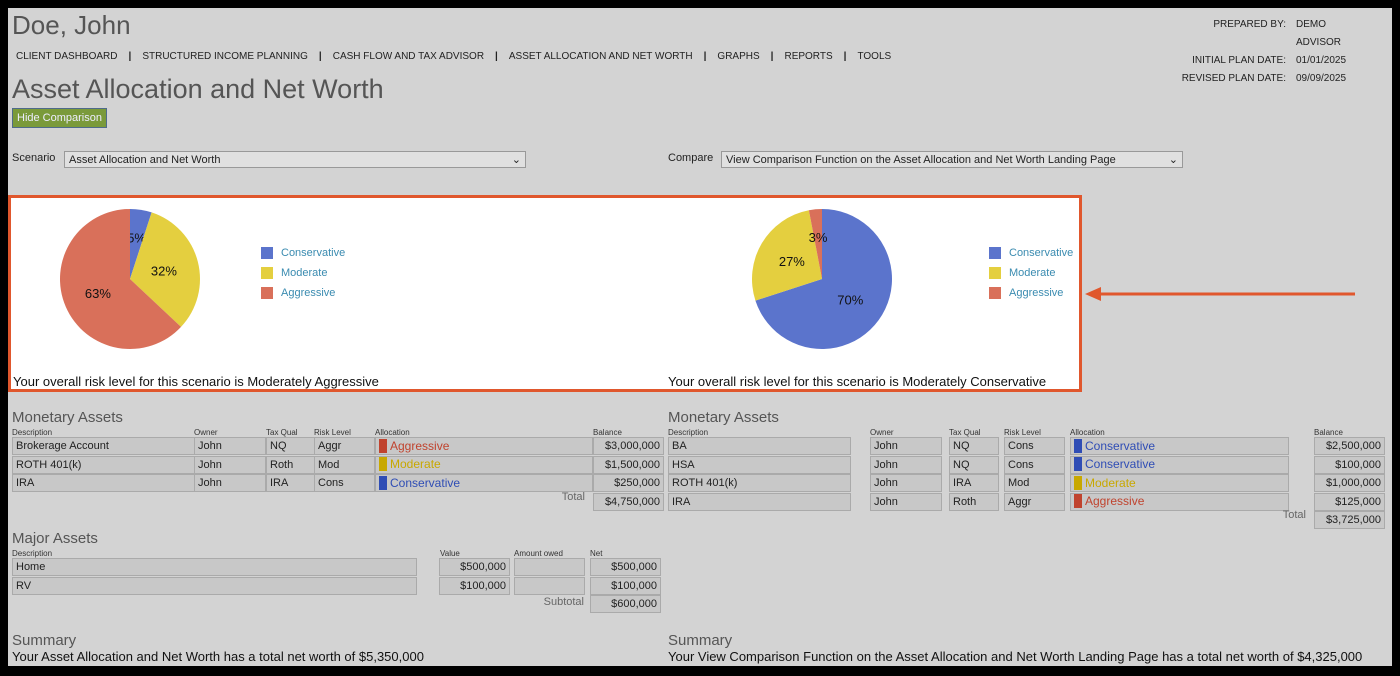 This screenshot has height=676, width=1400. What do you see at coordinates (628, 446) in the screenshot?
I see `balance-cell: $3,000,000` at bounding box center [628, 446].